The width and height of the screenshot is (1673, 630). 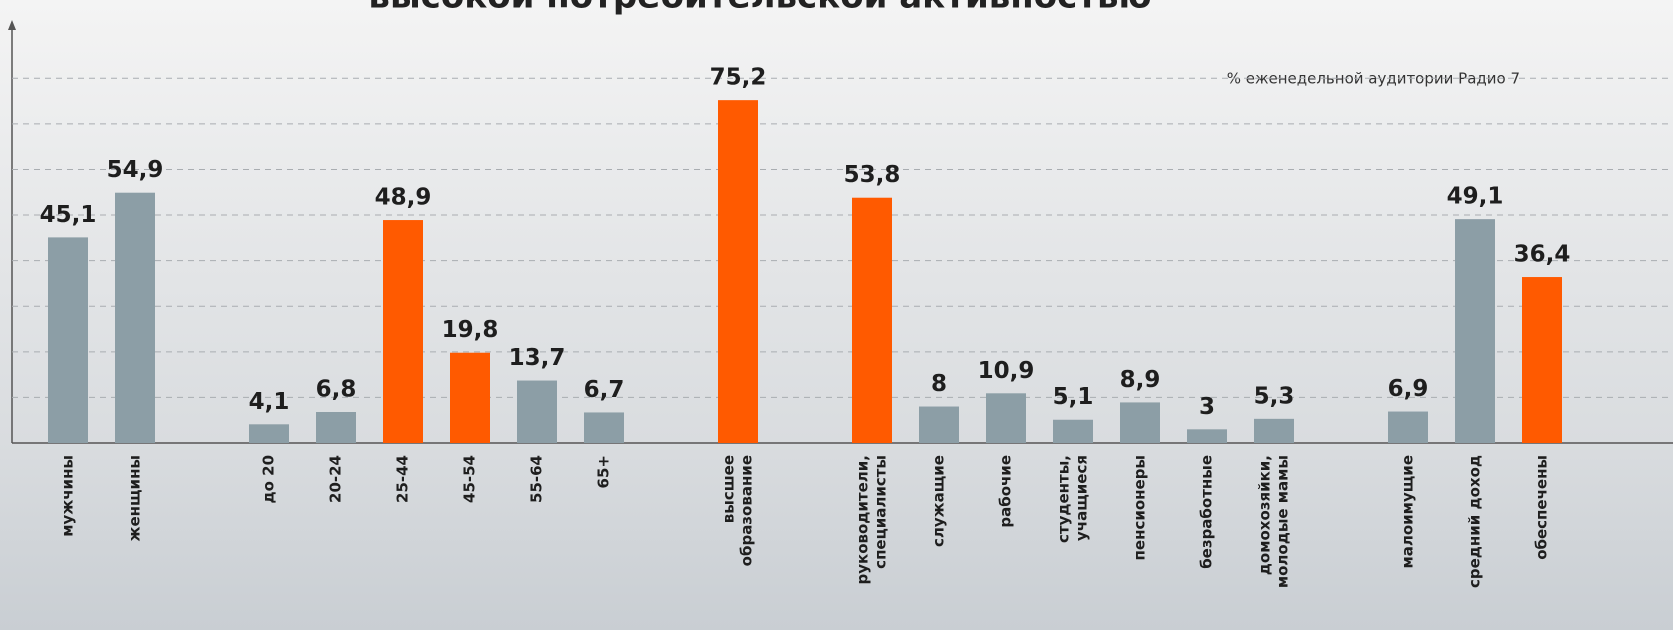 What do you see at coordinates (1207, 407) in the screenshot?
I see `value-label: 3` at bounding box center [1207, 407].